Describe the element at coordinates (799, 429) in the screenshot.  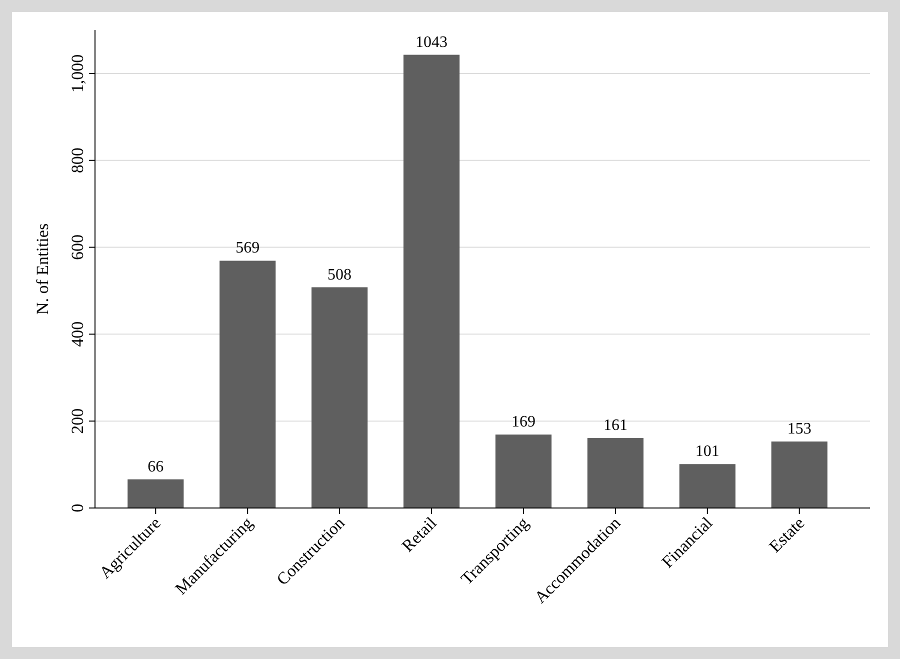
I see `data-label: 153` at that location.